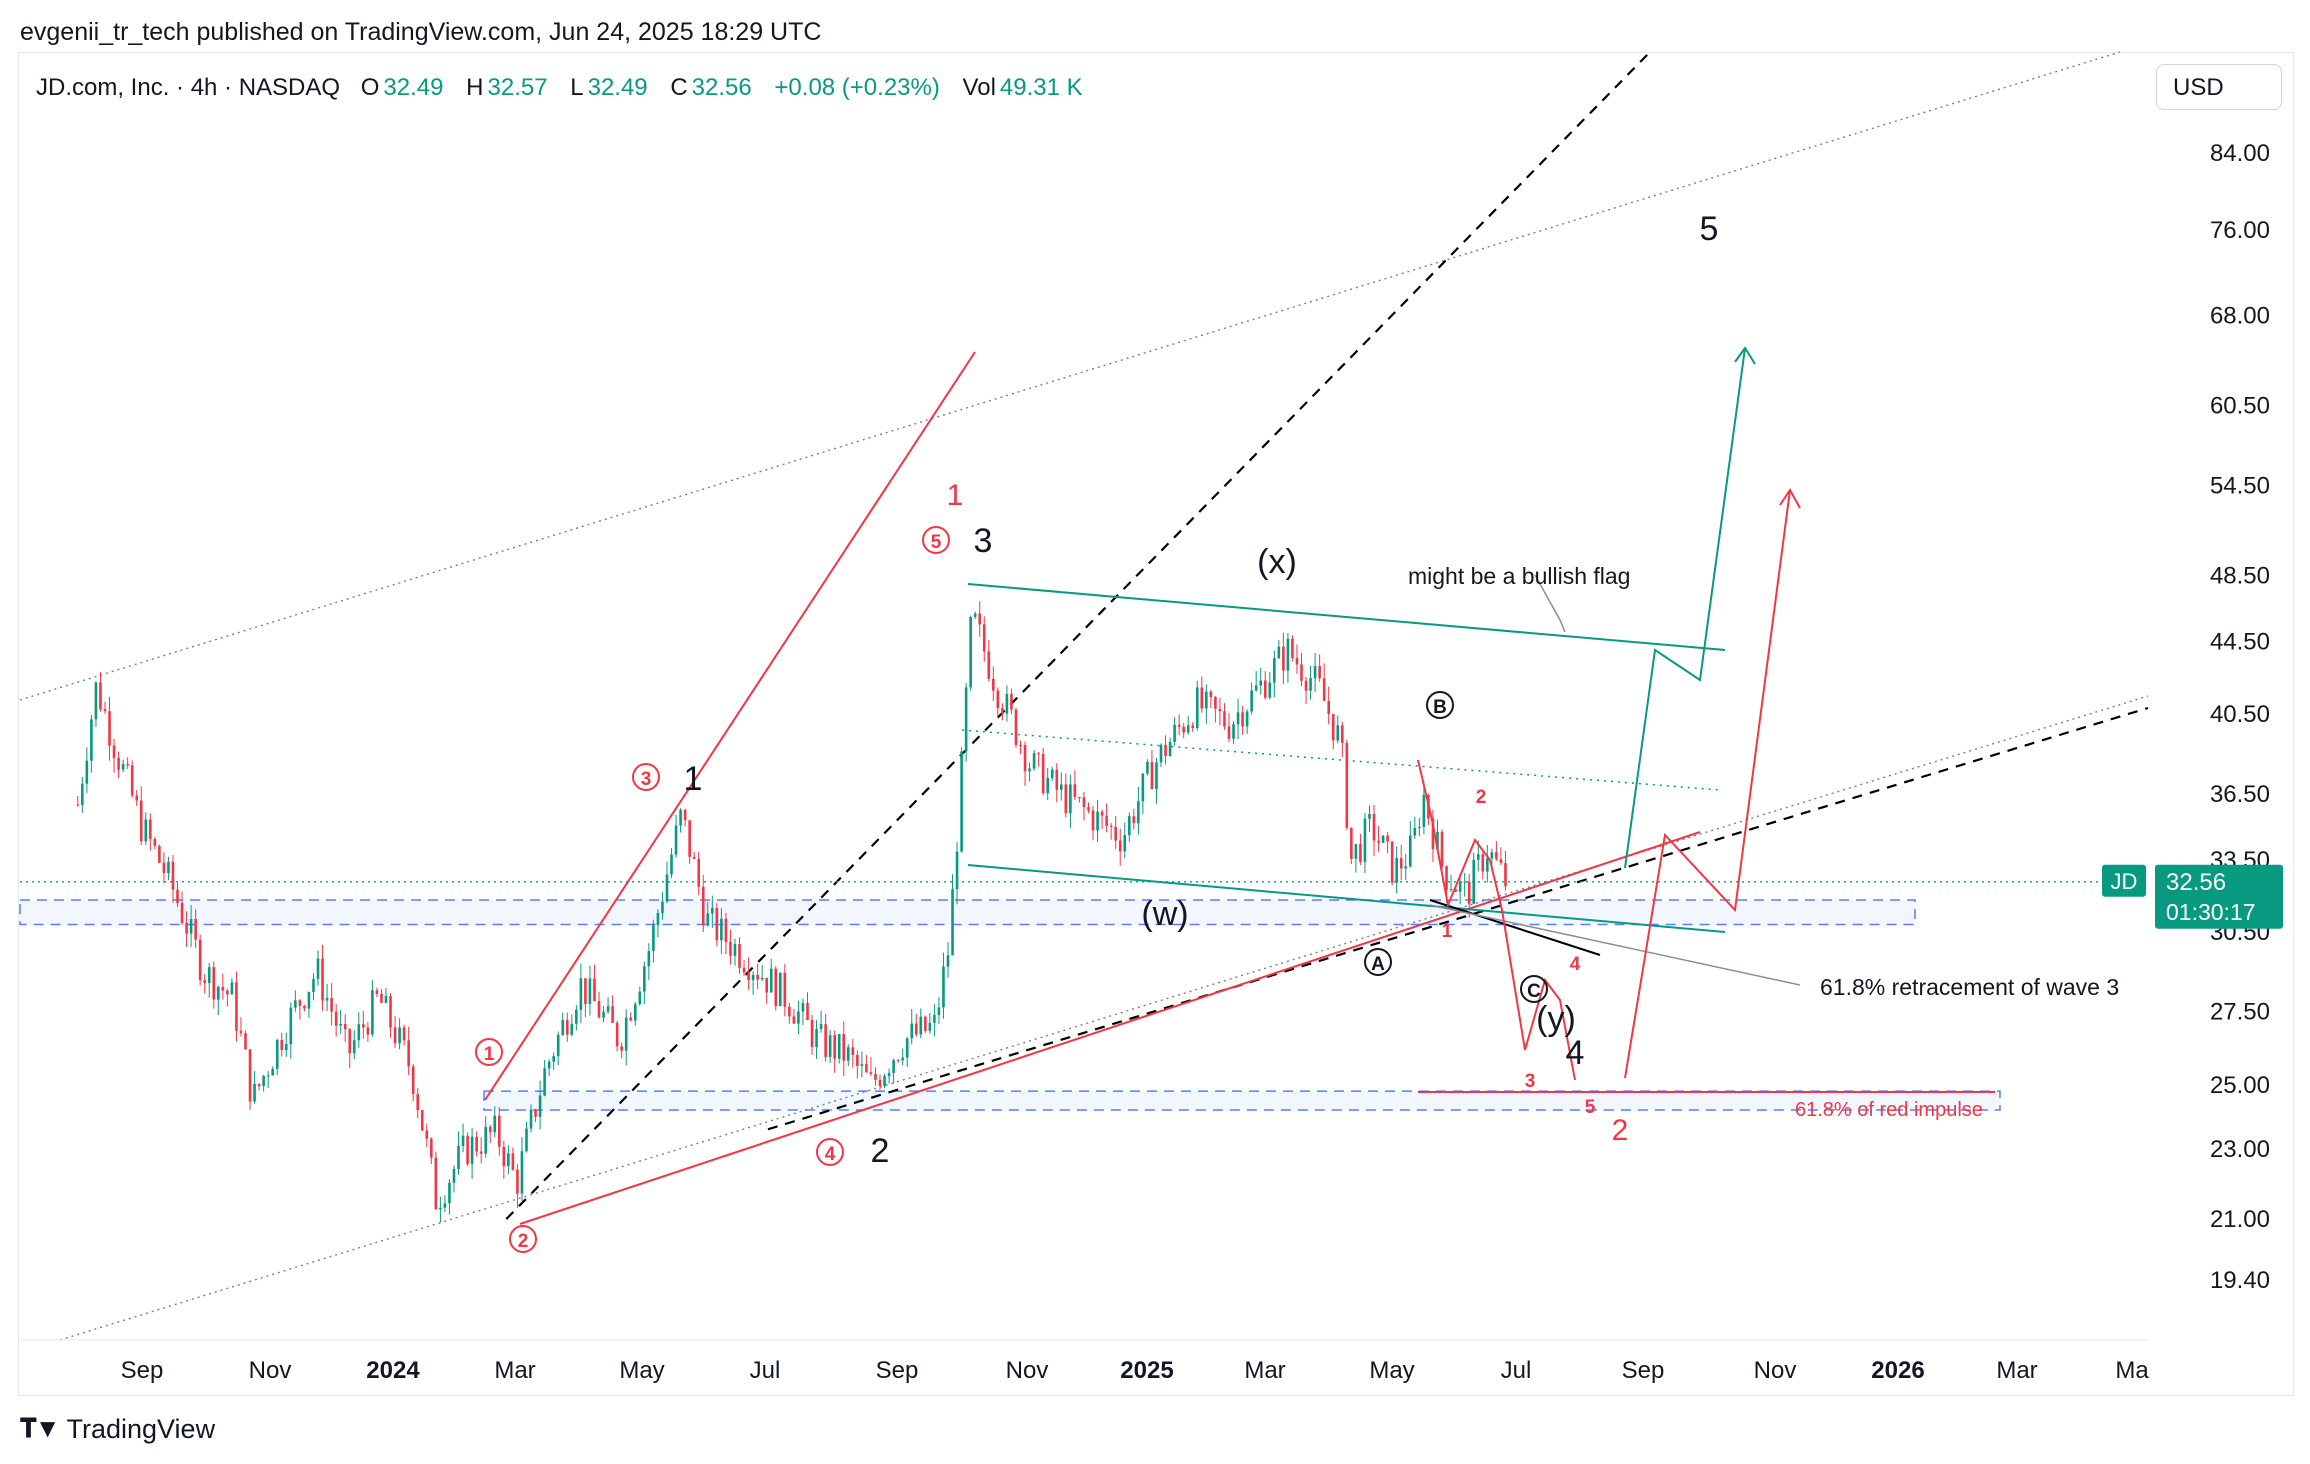 Image resolution: width=2310 pixels, height=1464 pixels. What do you see at coordinates (577, 87) in the screenshot?
I see `low-label: L` at bounding box center [577, 87].